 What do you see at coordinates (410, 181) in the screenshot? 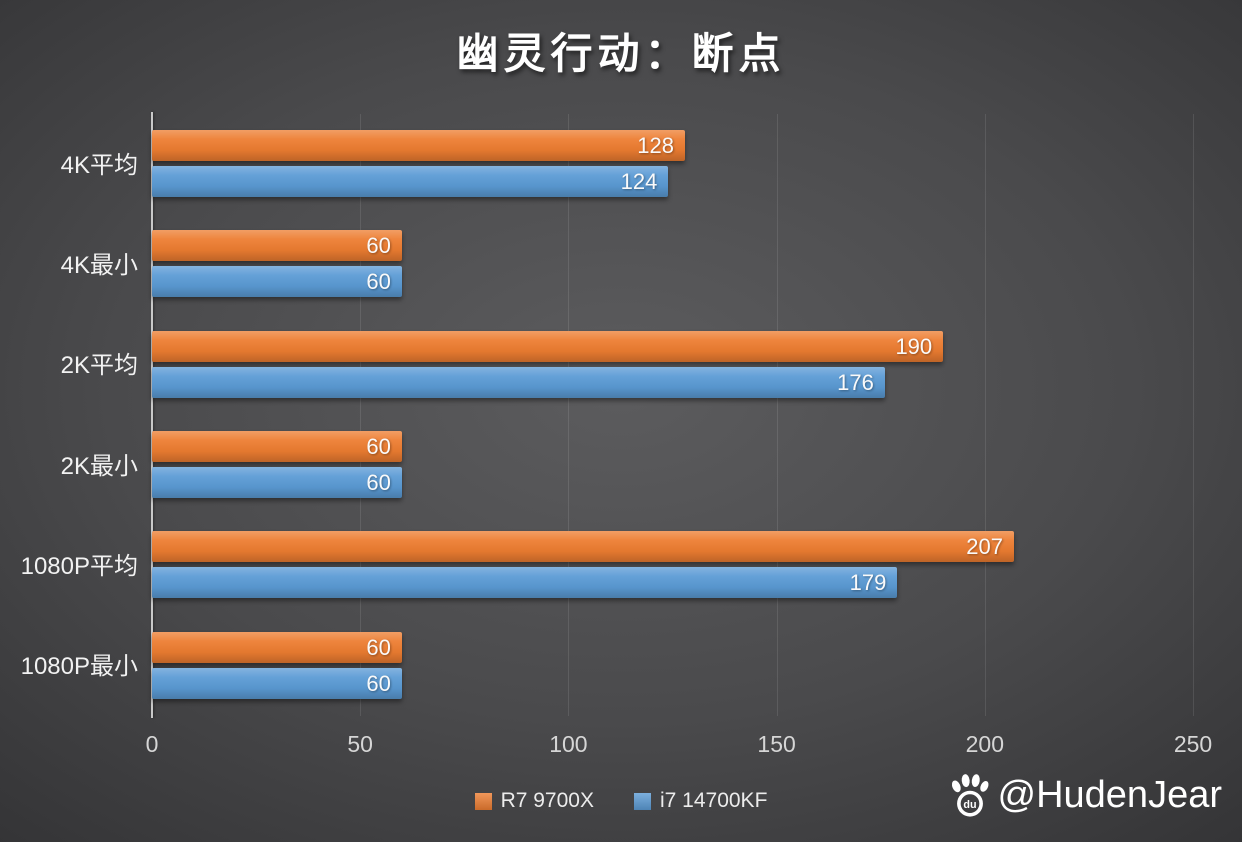
I see `bar: 124` at bounding box center [410, 181].